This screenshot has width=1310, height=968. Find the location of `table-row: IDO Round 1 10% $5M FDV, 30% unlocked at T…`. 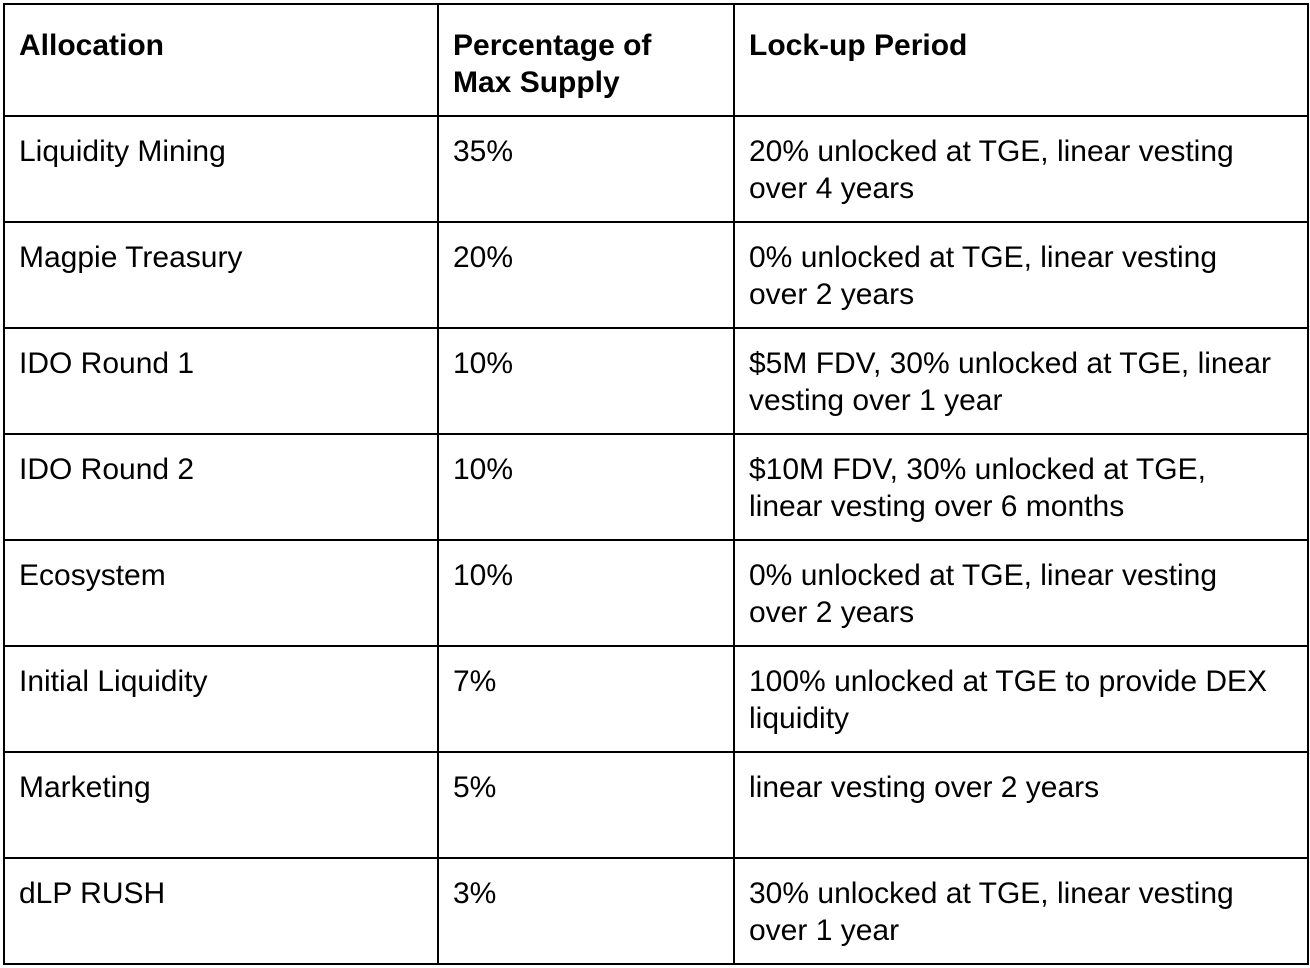

table-row: IDO Round 1 10% $5M FDV, 30% unlocked at T… is located at coordinates (656, 381).